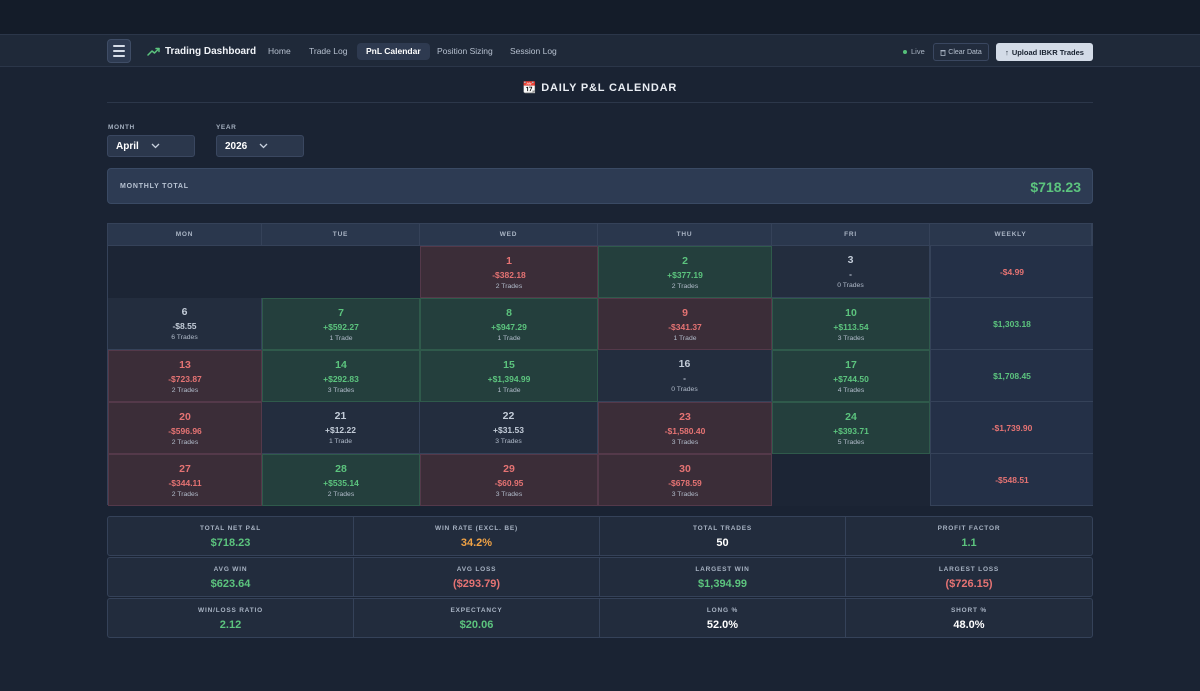 The width and height of the screenshot is (1200, 691). I want to click on day-trade-count: 6 Trades, so click(184, 337).